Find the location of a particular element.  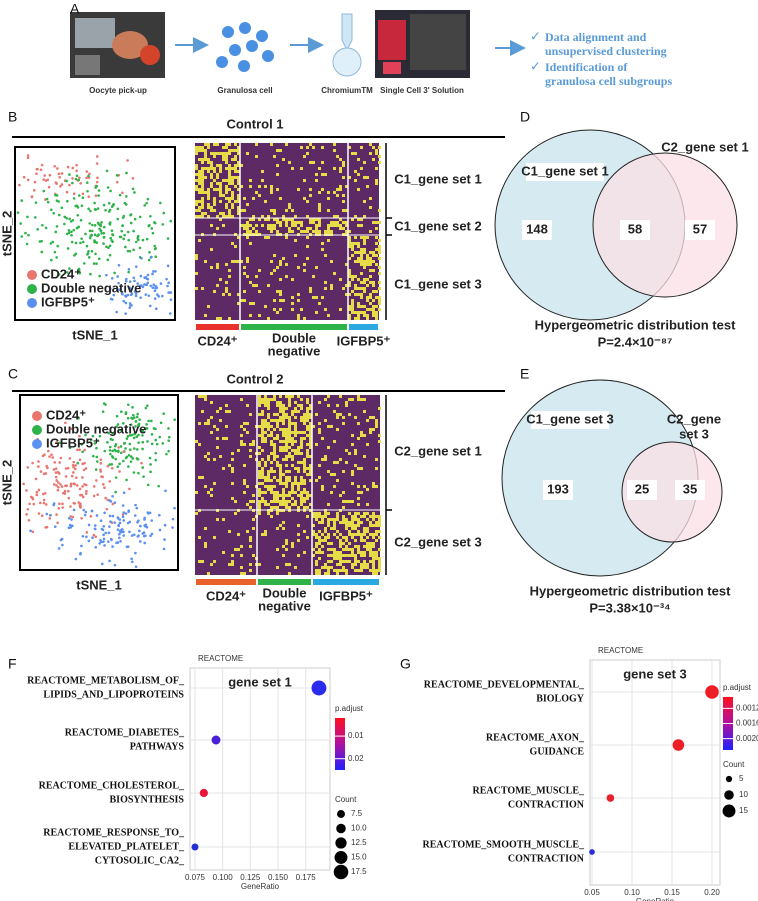

heatmap-cells is located at coordinates (288, 231).